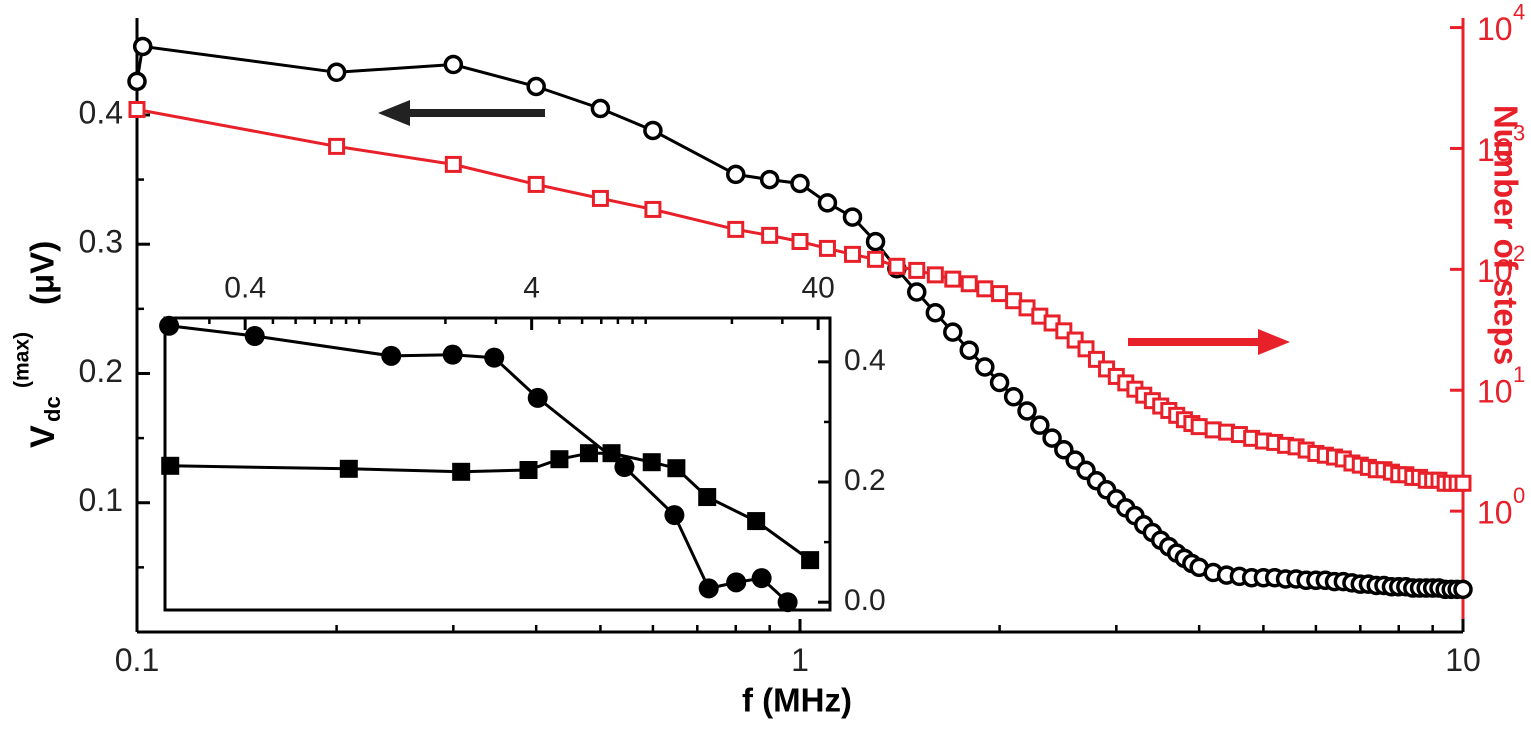  Describe the element at coordinates (1519, 374) in the screenshot. I see `y2-tick-exponent: 1` at that location.